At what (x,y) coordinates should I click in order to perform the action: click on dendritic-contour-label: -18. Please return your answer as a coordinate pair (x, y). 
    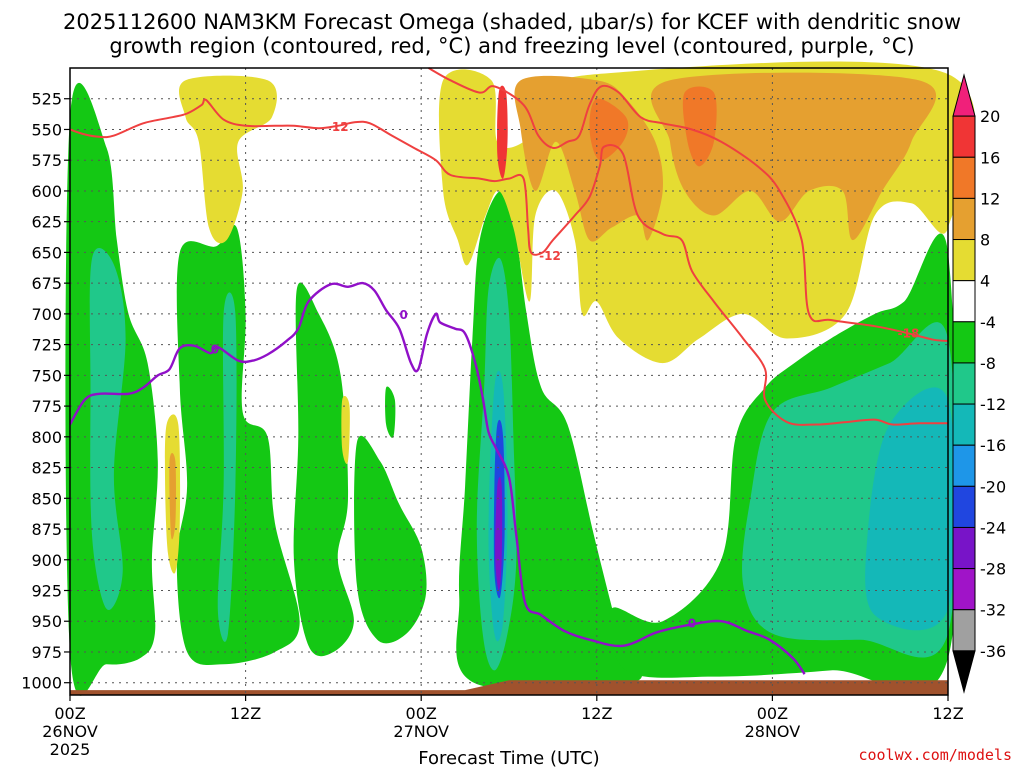
    Looking at the image, I should click on (909, 333).